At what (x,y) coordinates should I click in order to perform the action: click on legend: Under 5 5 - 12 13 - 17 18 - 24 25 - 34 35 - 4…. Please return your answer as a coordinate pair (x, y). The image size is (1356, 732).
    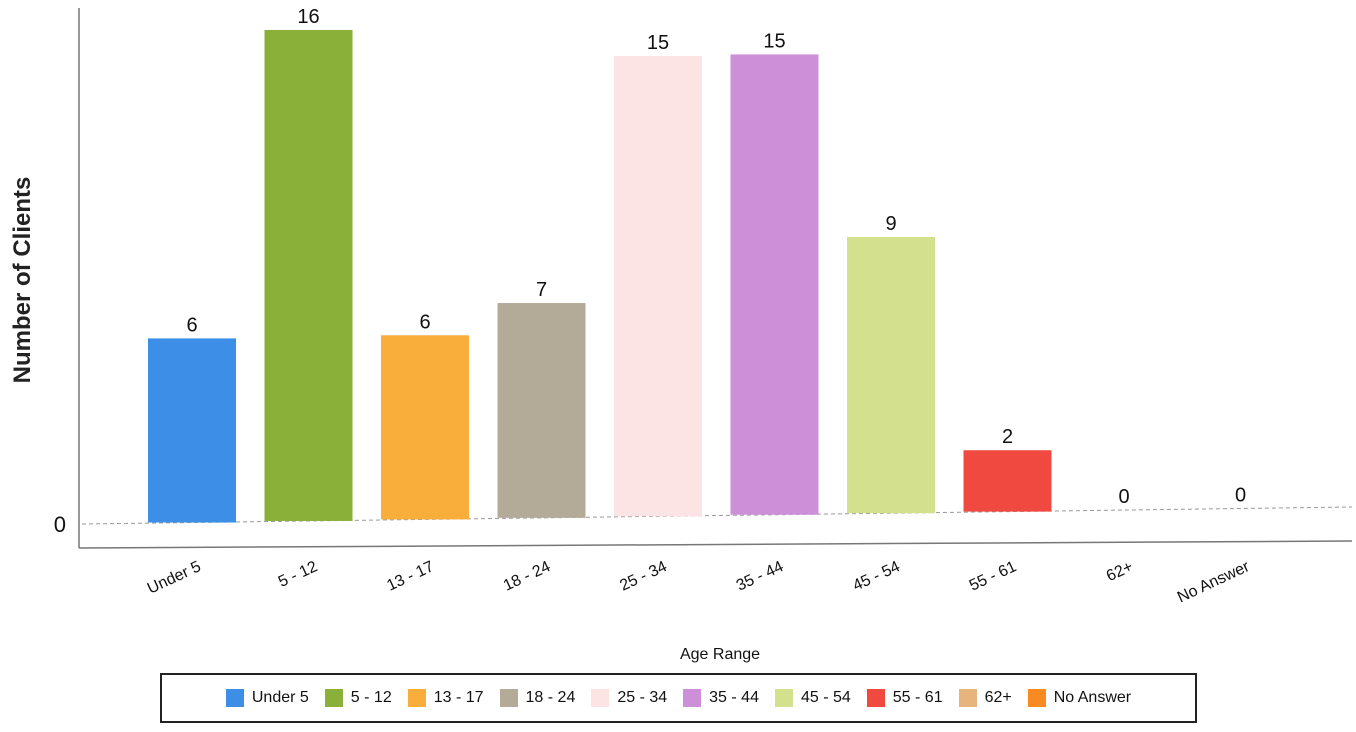
    Looking at the image, I should click on (678, 698).